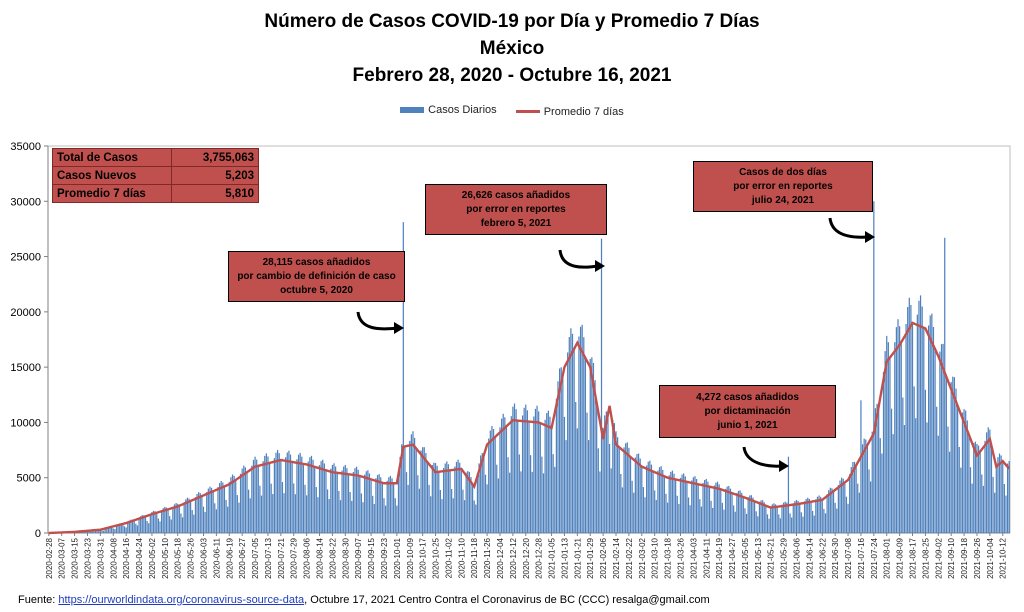 This screenshot has width=1024, height=612. Describe the element at coordinates (822, 557) in the screenshot. I see `x-tick-label: 2021-06-22` at that location.